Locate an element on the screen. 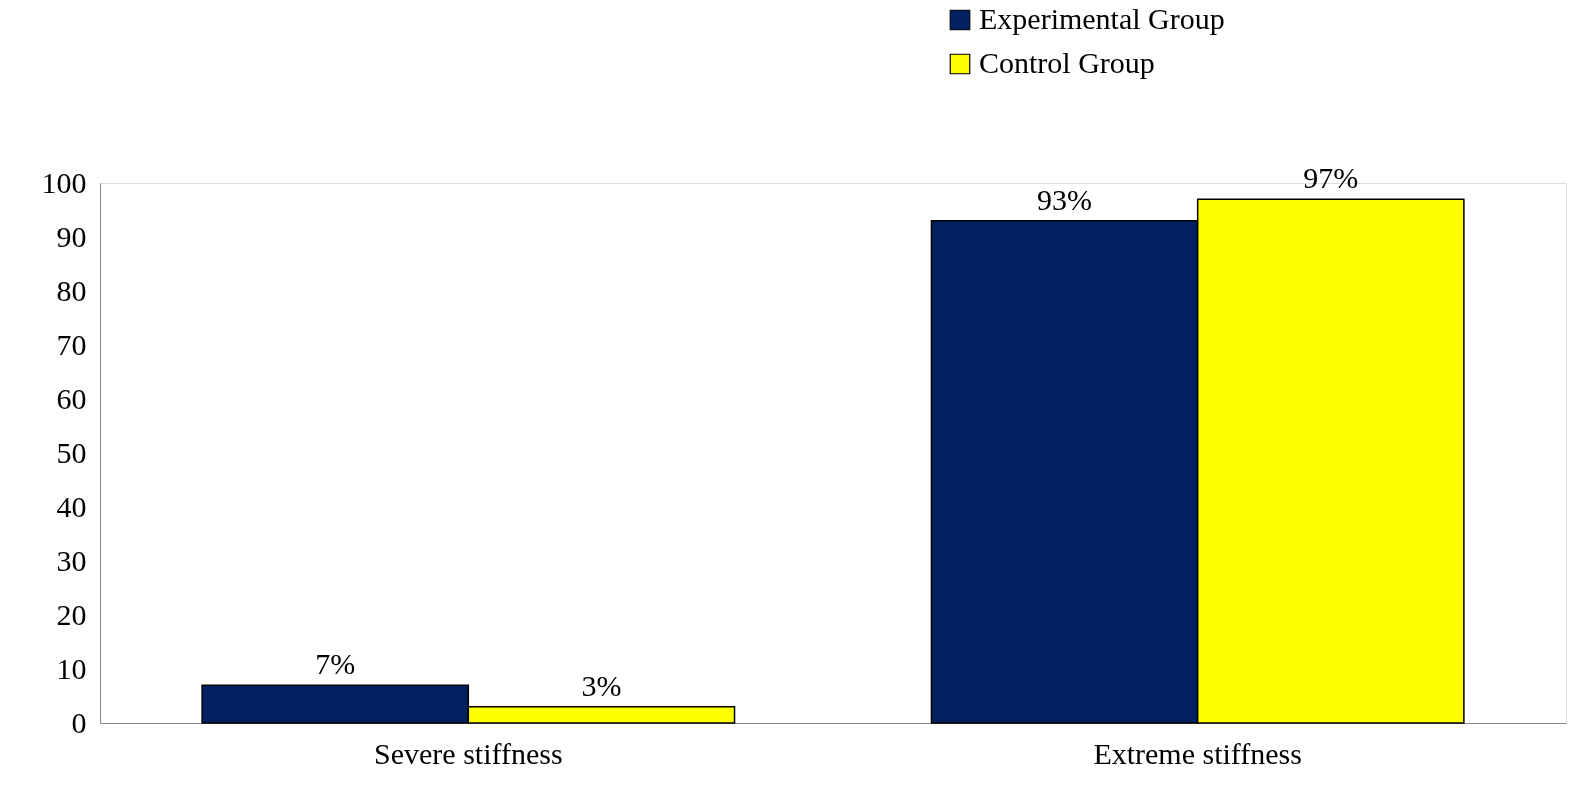 The width and height of the screenshot is (1586, 794). data-label: 7% is located at coordinates (335, 664).